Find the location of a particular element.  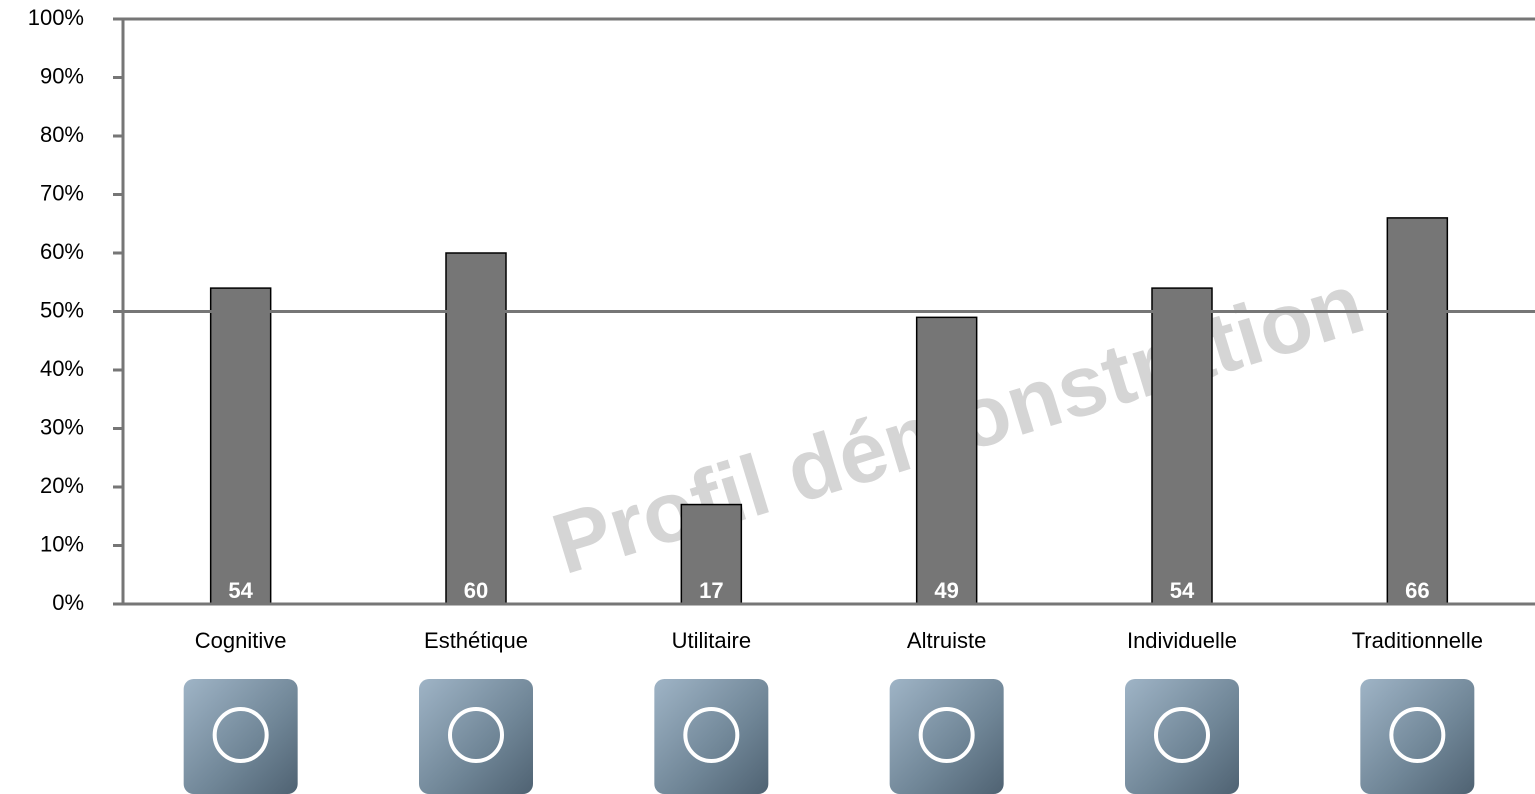

value-label: 66 is located at coordinates (1417, 590).